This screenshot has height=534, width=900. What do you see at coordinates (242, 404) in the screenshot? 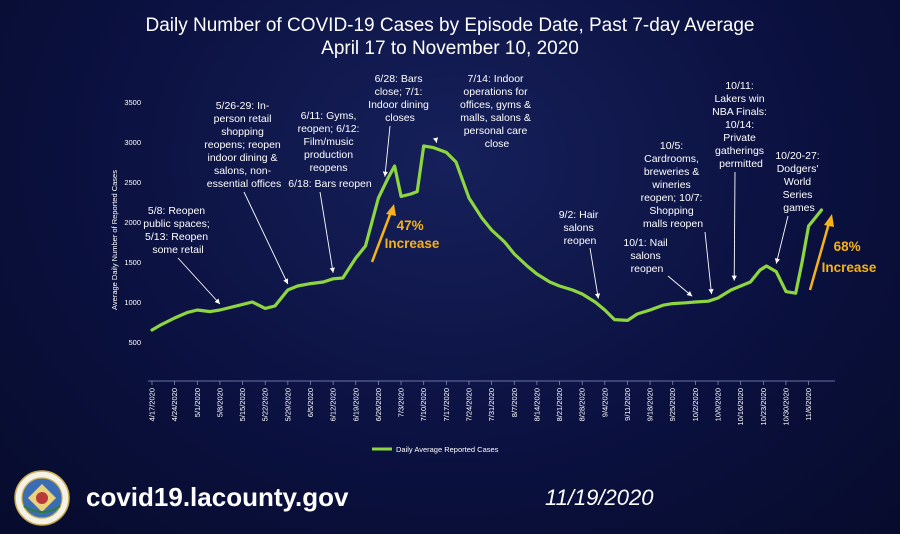
I see `x-tick-label: 5/15/2020` at bounding box center [242, 404].